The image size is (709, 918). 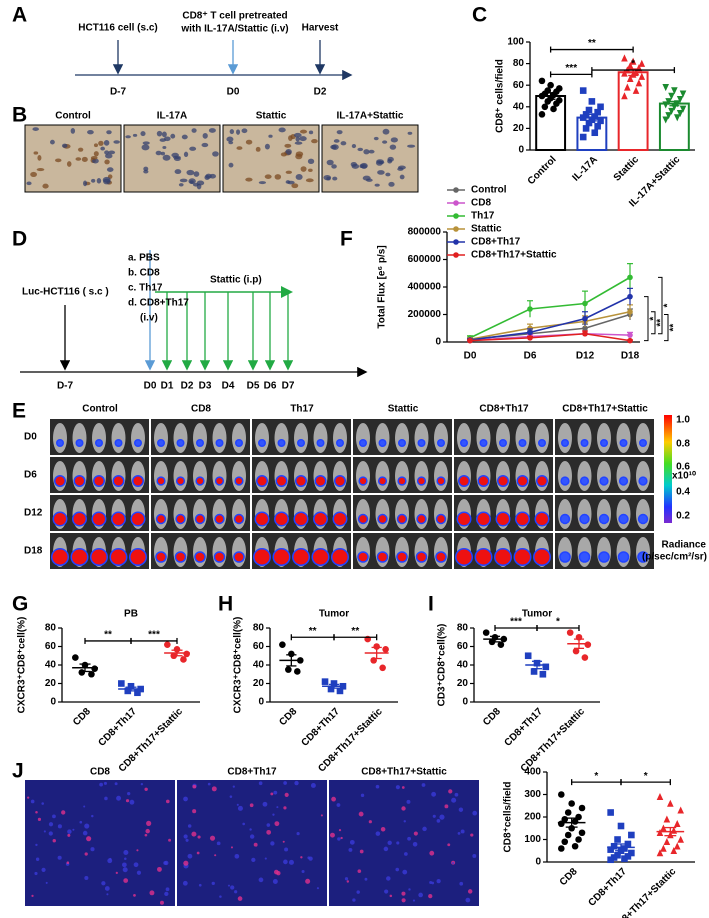 I want to click on significance-bracket, so click(x=646, y=319).